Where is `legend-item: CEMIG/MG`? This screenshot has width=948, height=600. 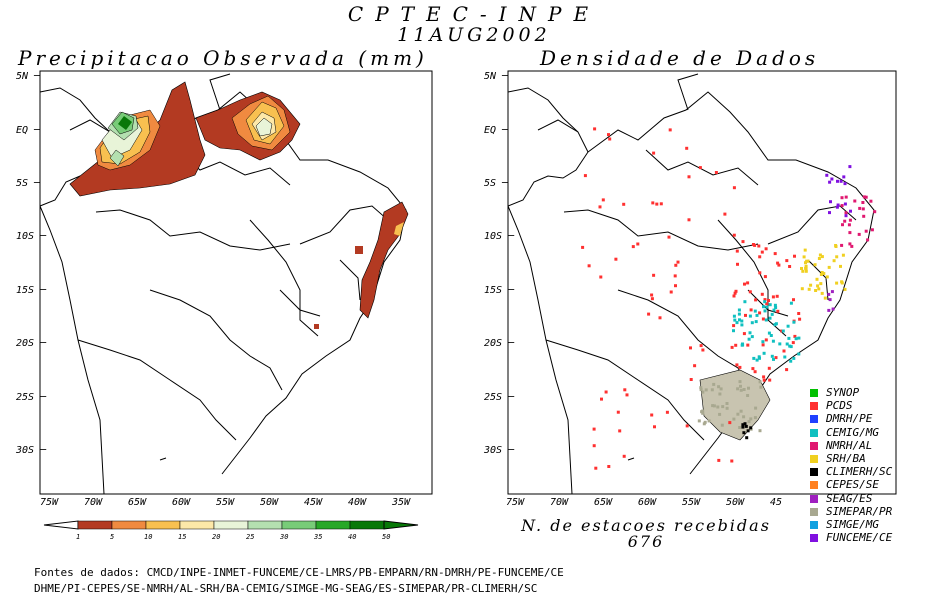
legend-item: CEMIG/MG is located at coordinates (844, 432).